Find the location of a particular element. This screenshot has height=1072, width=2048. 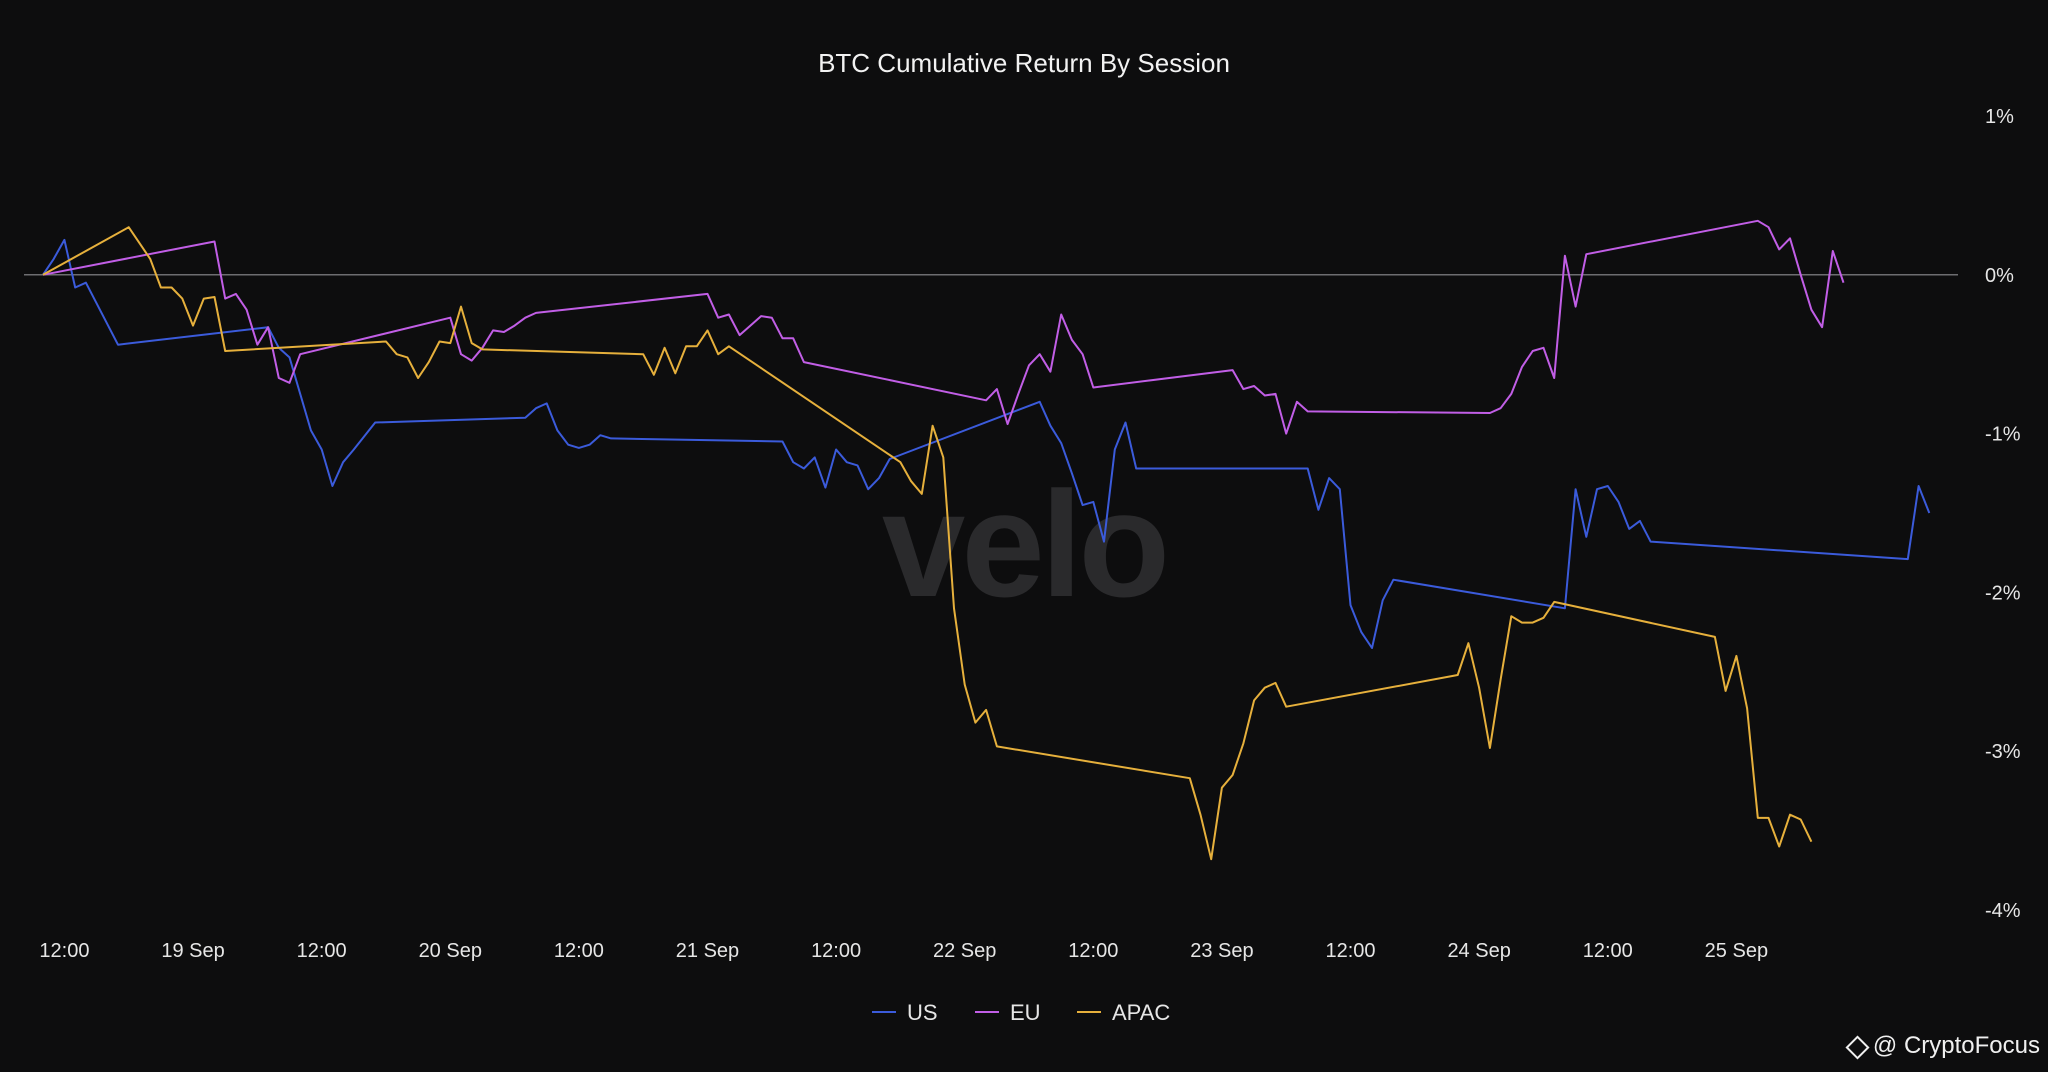

legend-label: APAC is located at coordinates (1141, 1012).